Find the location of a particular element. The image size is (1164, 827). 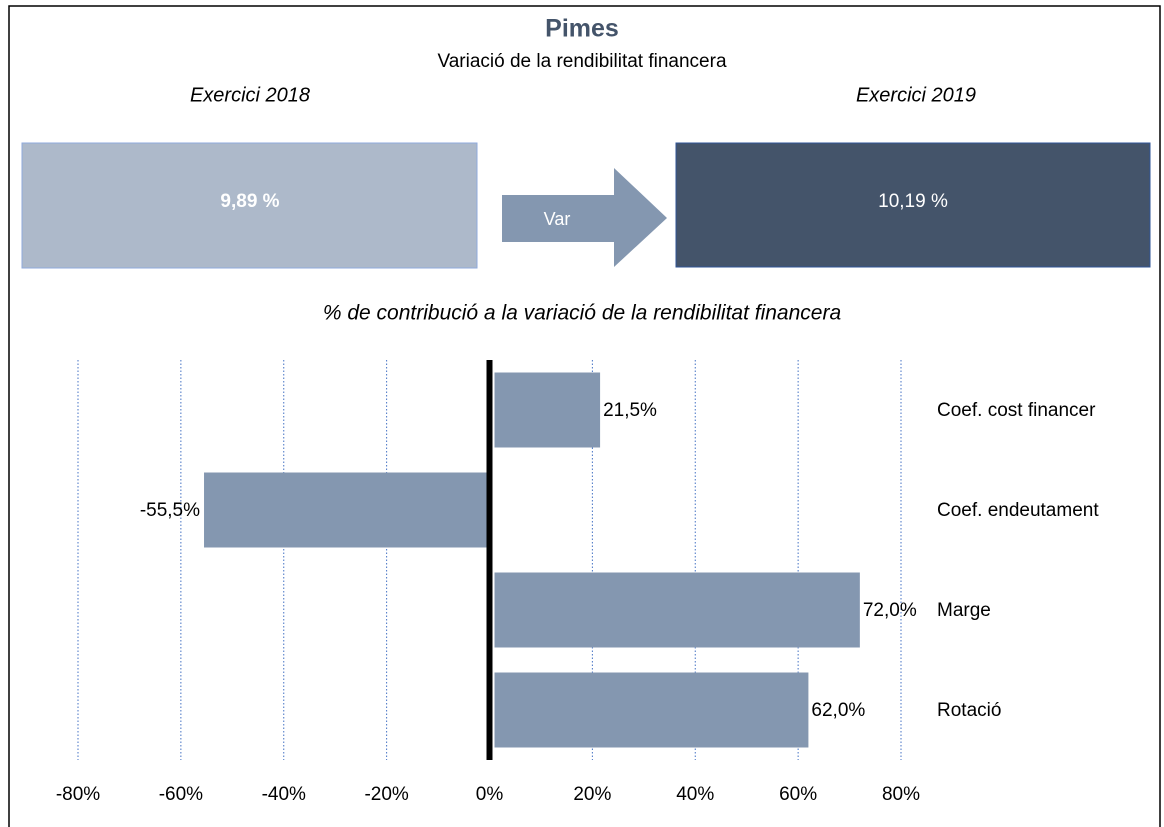

left-box is located at coordinates (249, 205).